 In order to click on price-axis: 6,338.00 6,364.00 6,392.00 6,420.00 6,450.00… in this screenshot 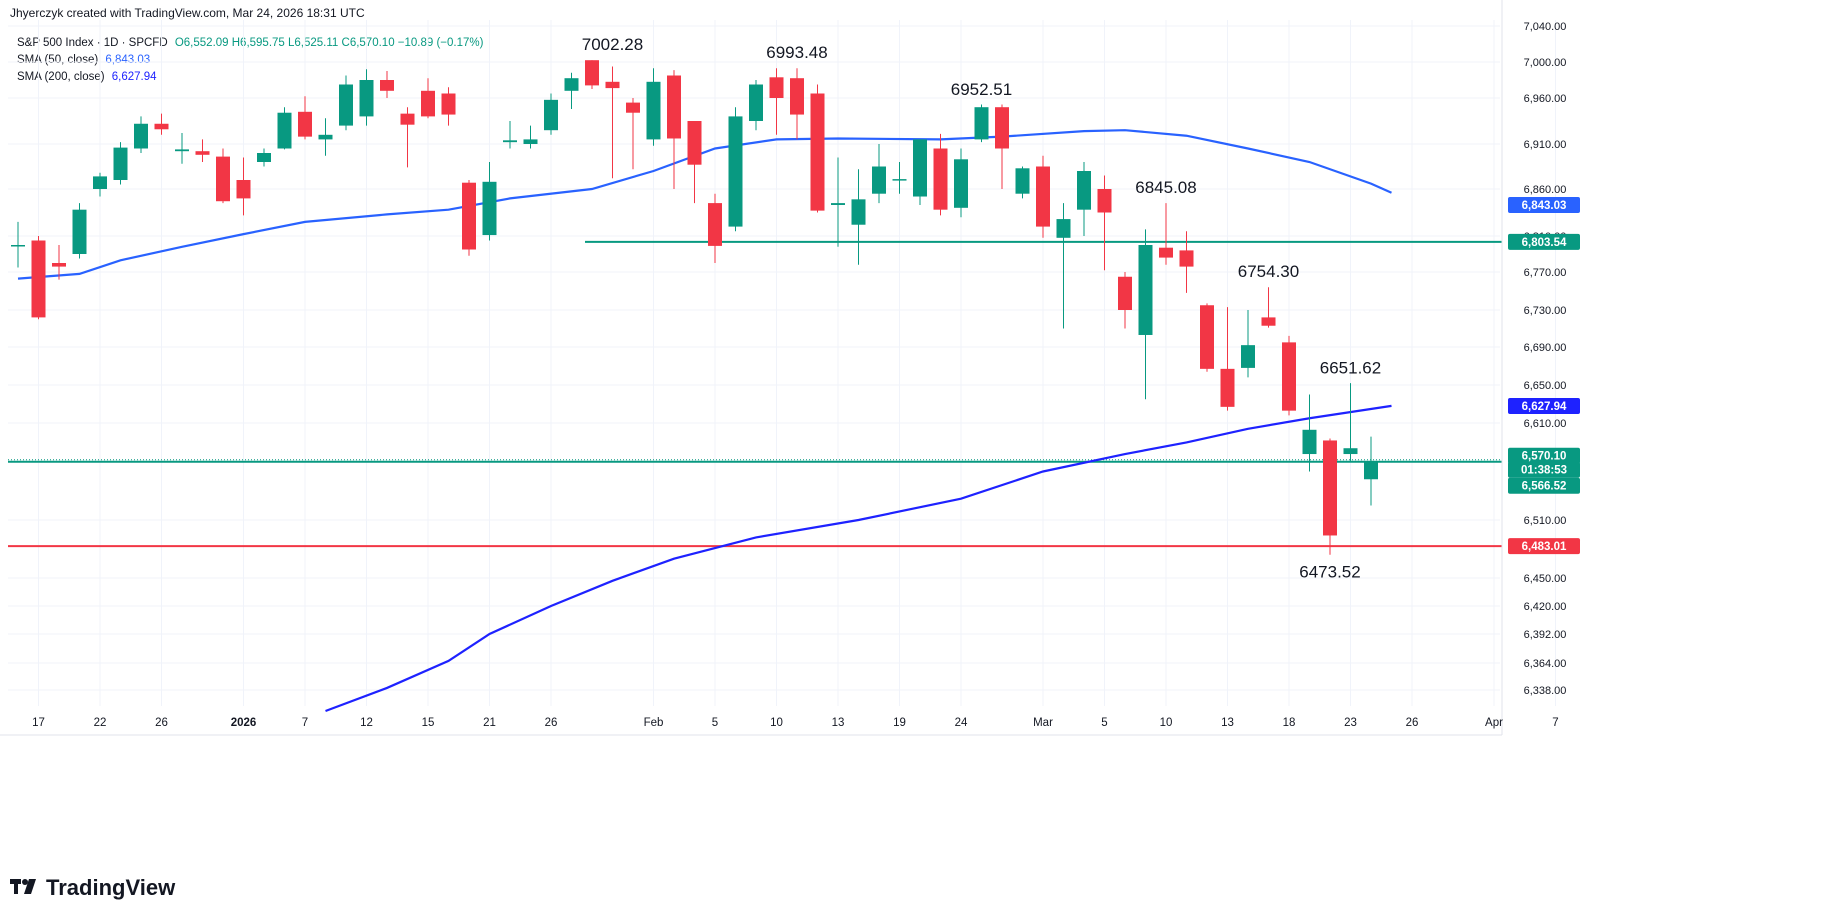, I will do `click(1534, 367)`.